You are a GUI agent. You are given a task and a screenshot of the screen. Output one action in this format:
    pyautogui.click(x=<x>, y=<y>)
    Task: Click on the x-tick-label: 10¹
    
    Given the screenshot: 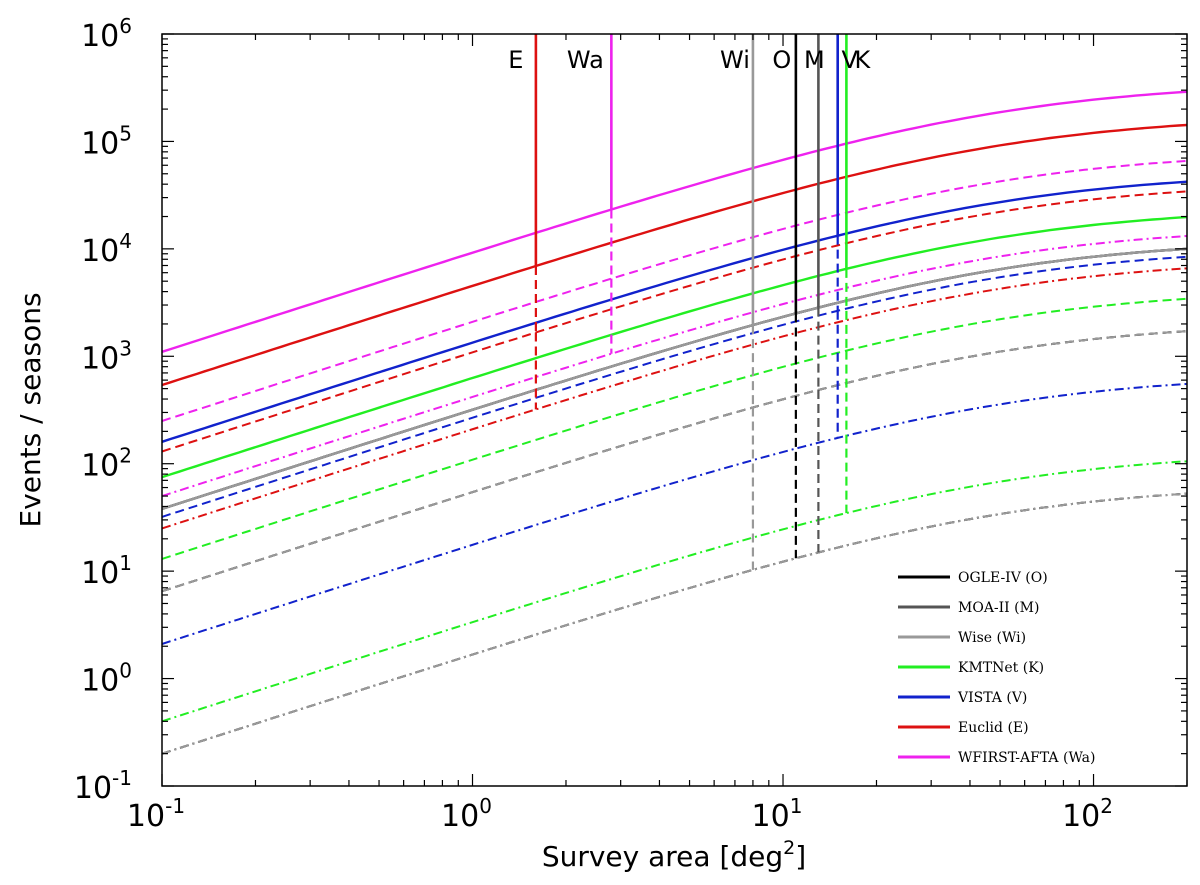 What is the action you would take?
    pyautogui.click(x=777, y=814)
    